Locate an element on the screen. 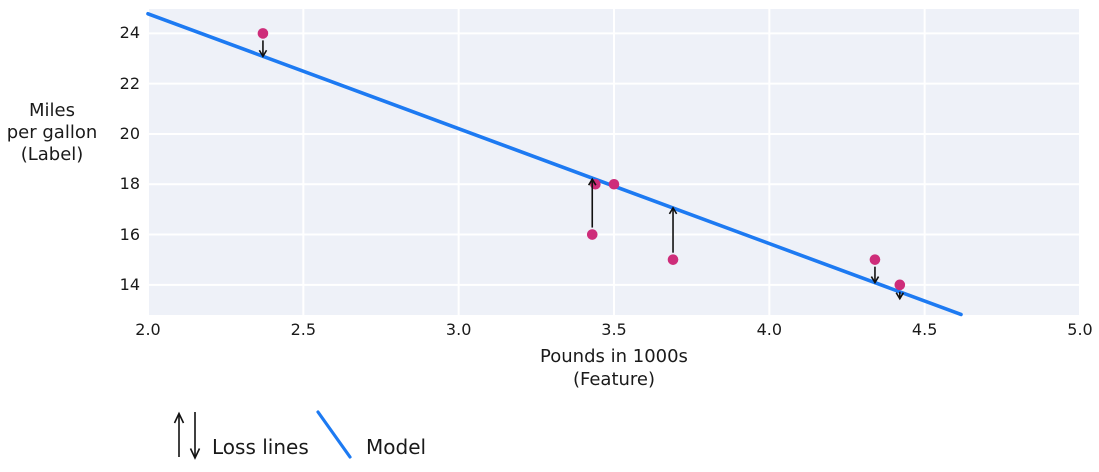 Image resolution: width=1099 pixels, height=472 pixels. loss-lines-legend-label: Loss lines is located at coordinates (260, 447).